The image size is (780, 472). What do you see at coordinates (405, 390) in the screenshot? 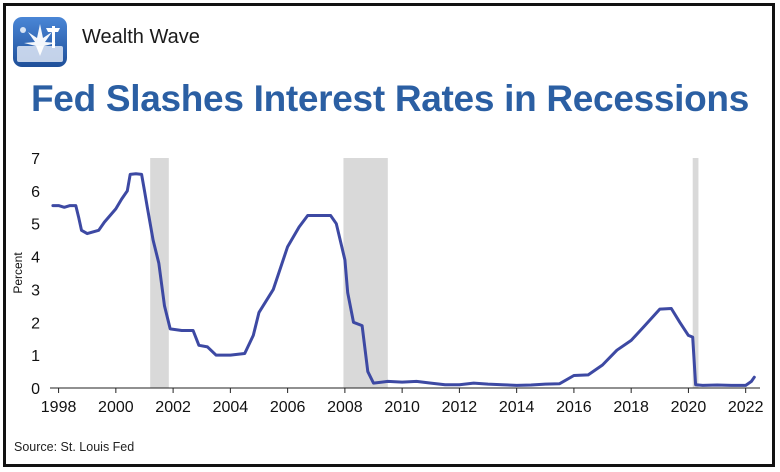
I see `axes` at bounding box center [405, 390].